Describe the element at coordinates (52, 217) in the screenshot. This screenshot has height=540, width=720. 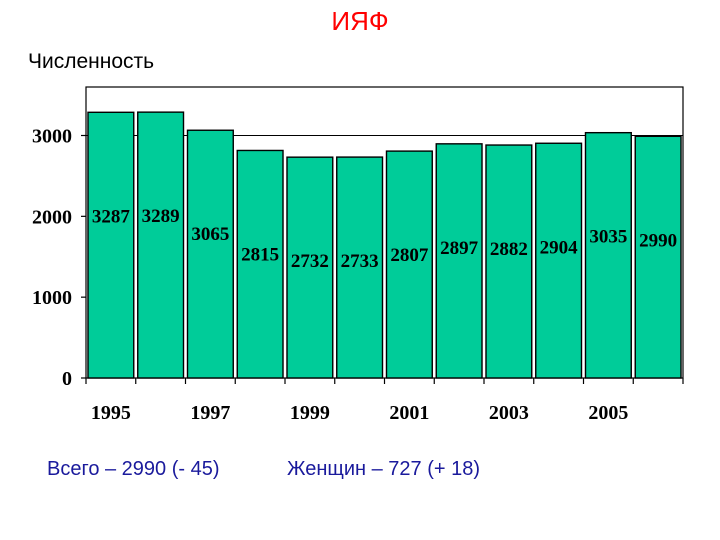
I see `y-tick-label: 2000` at that location.